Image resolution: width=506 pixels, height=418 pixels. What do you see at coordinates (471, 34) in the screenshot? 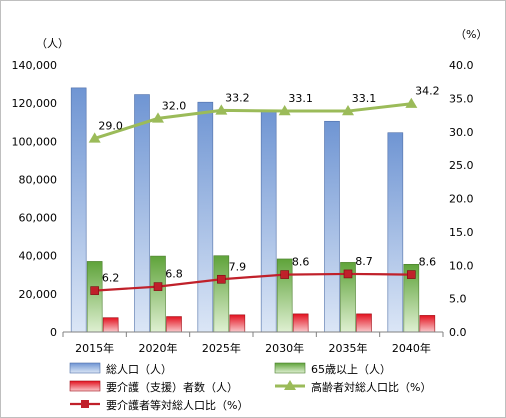
I see `right-axis-unit: （%）` at bounding box center [471, 34].